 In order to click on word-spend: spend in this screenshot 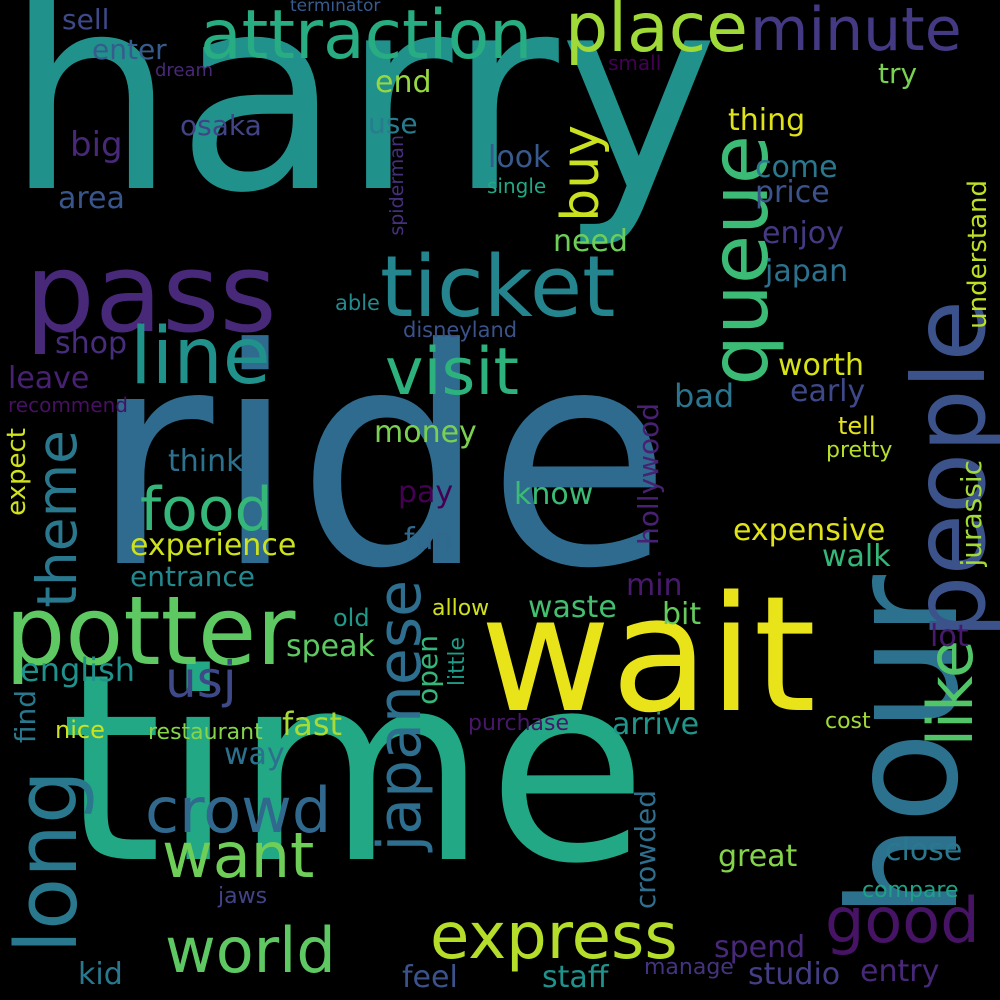, I will do `click(760, 947)`.